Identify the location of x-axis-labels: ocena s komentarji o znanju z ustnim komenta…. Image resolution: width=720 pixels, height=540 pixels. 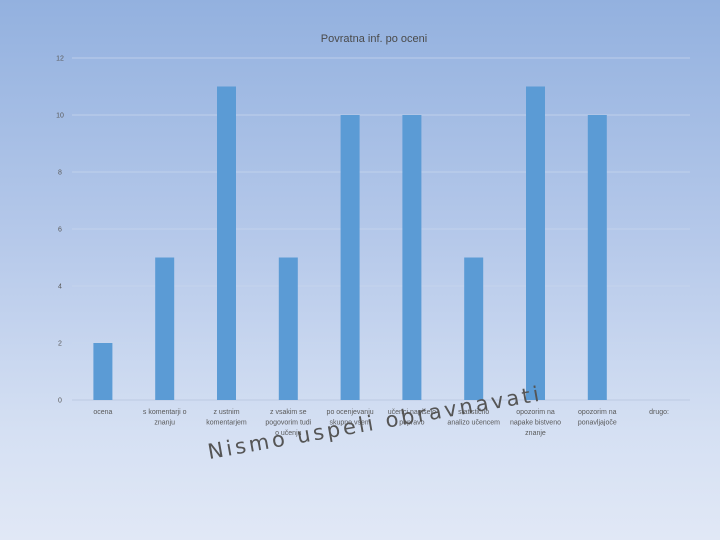
(381, 423).